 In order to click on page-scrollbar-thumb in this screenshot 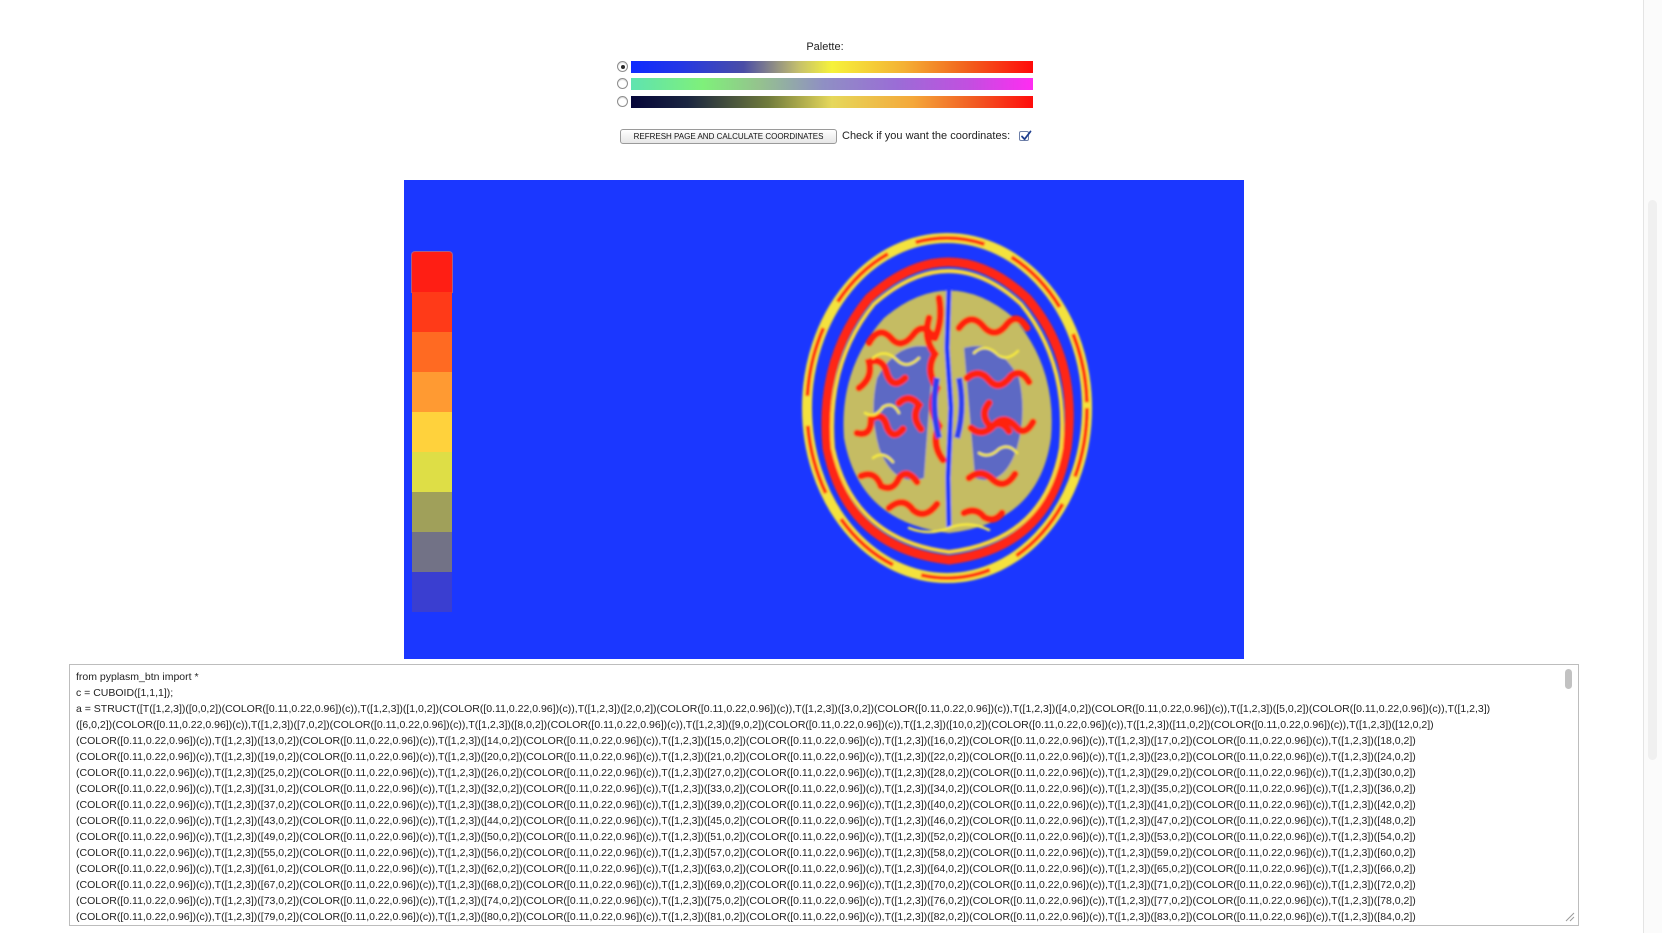, I will do `click(1652, 480)`.